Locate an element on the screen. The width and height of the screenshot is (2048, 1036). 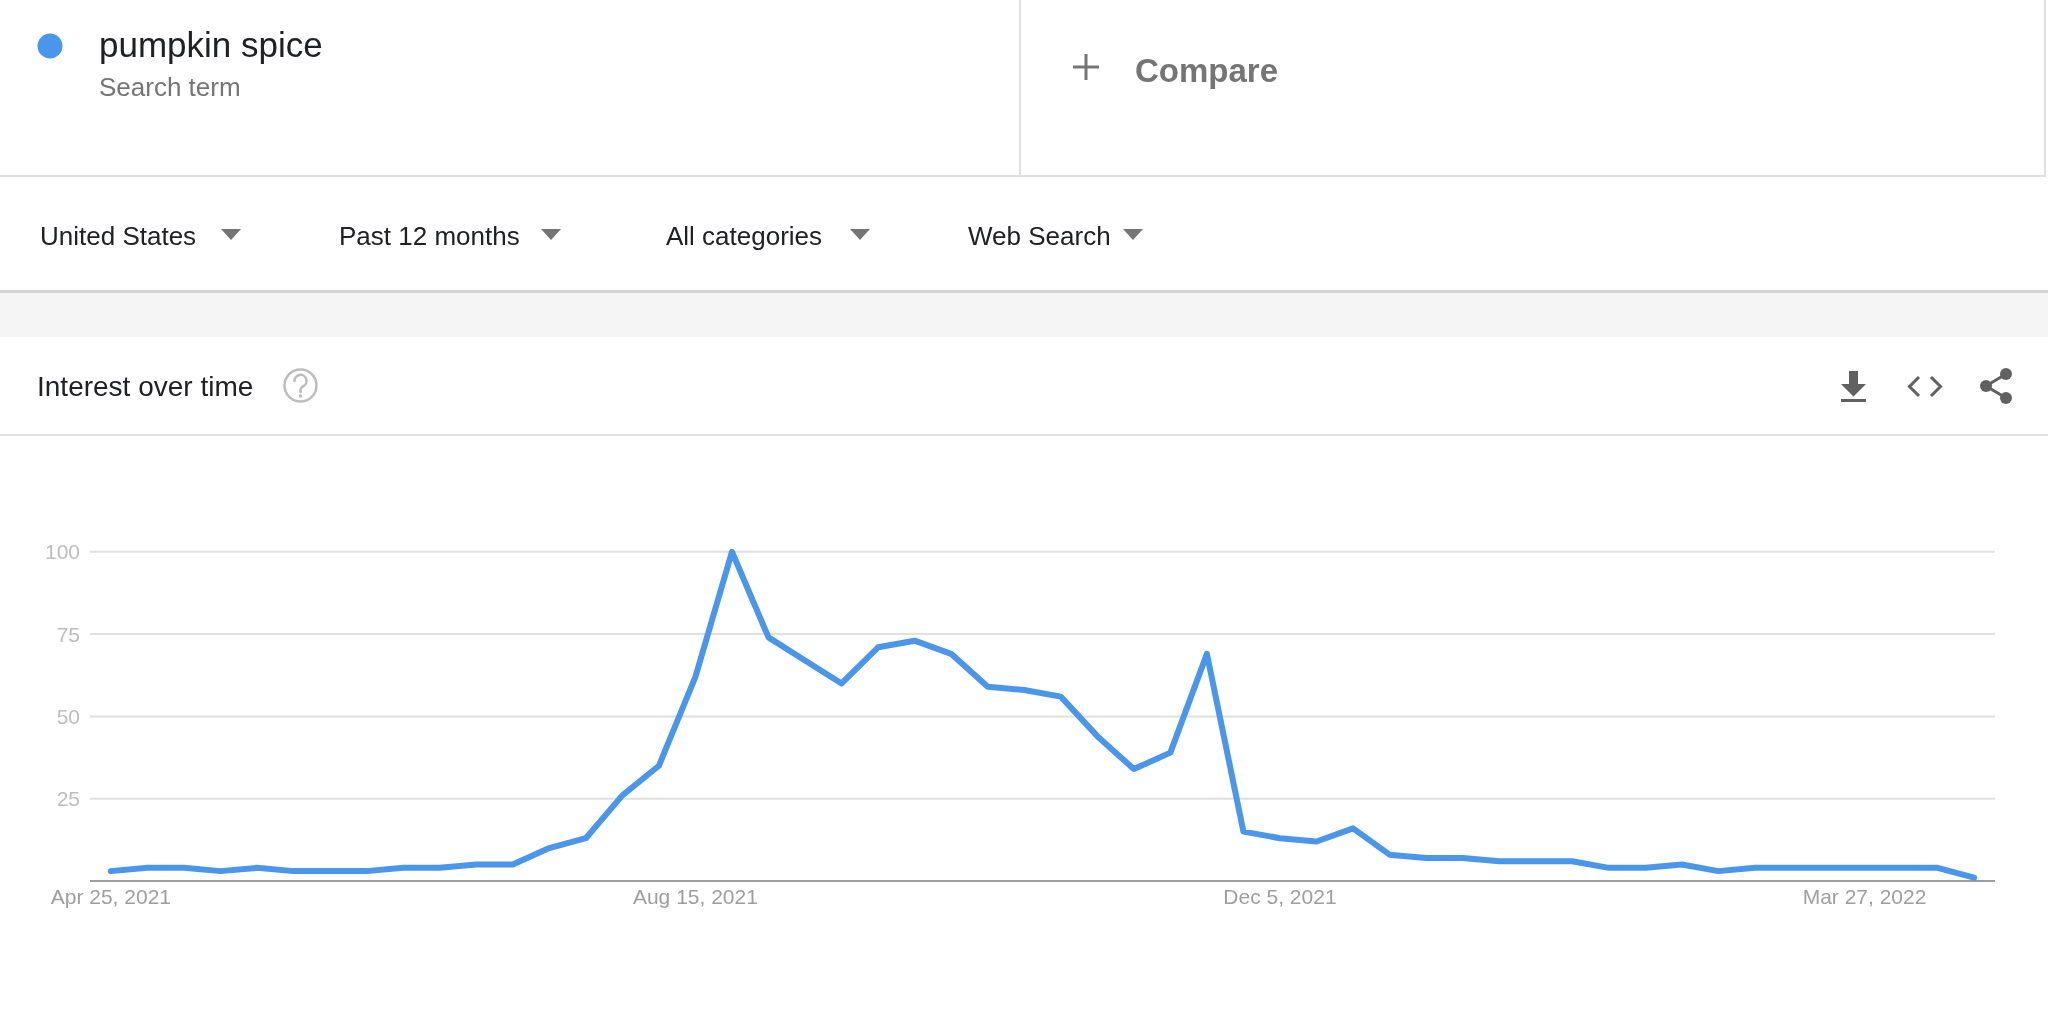
text: United States is located at coordinates (118, 236).